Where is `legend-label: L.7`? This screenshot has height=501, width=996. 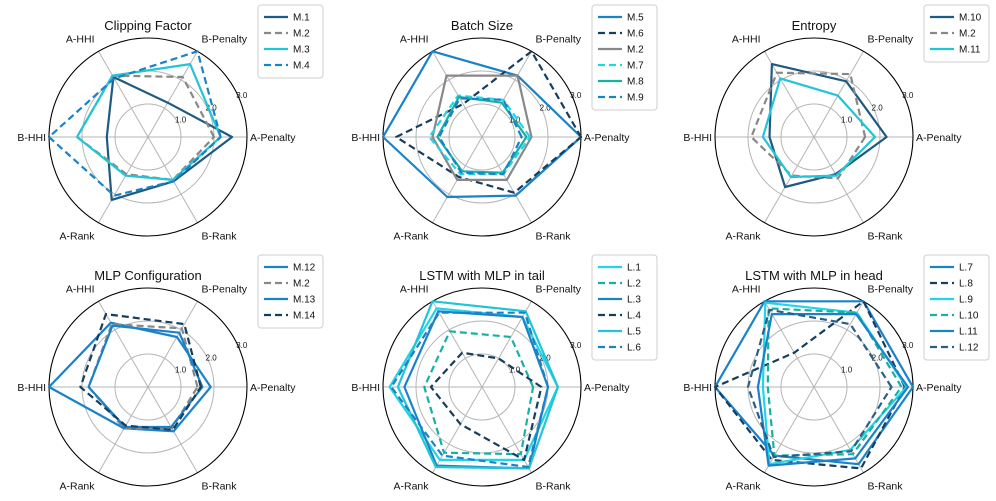 legend-label: L.7 is located at coordinates (966, 268).